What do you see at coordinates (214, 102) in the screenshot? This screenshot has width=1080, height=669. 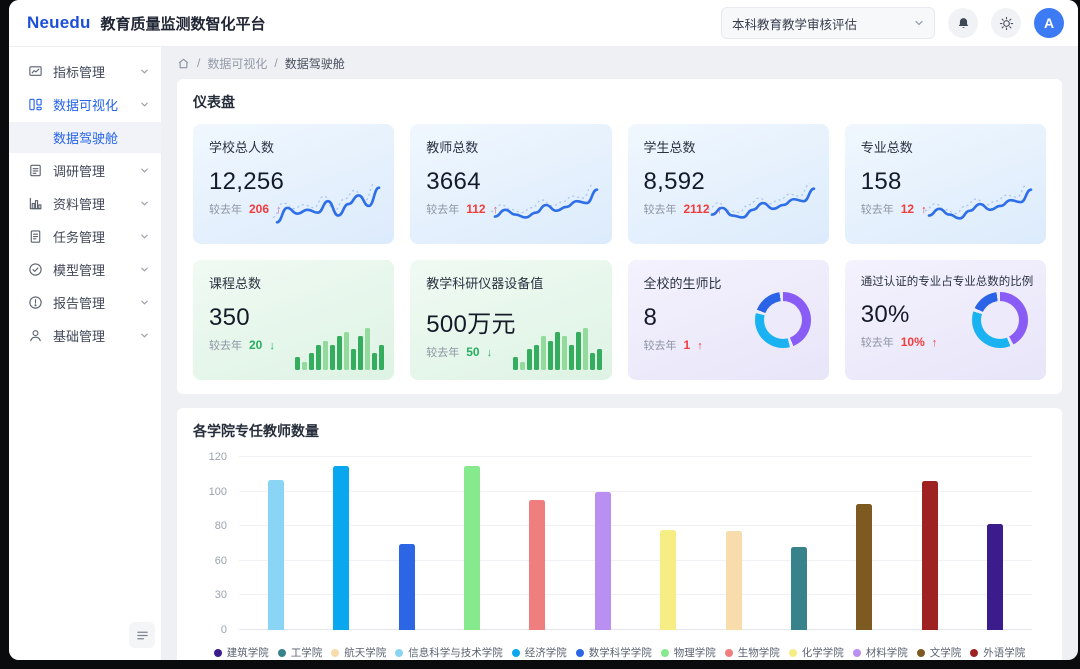 I see `dashboard-section-title: 仪表盘` at bounding box center [214, 102].